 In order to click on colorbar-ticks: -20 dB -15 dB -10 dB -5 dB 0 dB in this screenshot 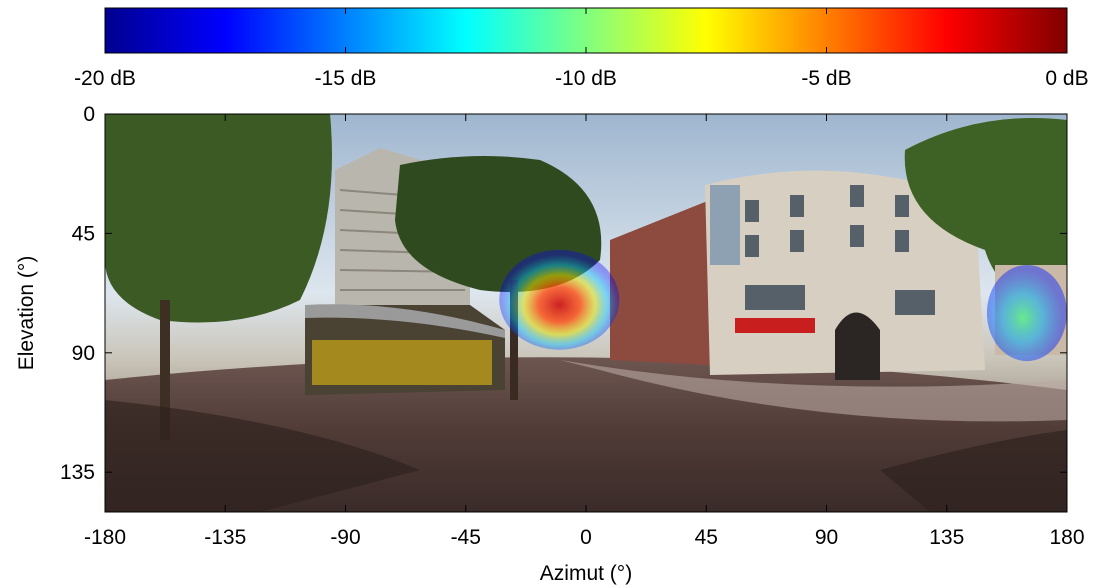, I will do `click(581, 49)`.